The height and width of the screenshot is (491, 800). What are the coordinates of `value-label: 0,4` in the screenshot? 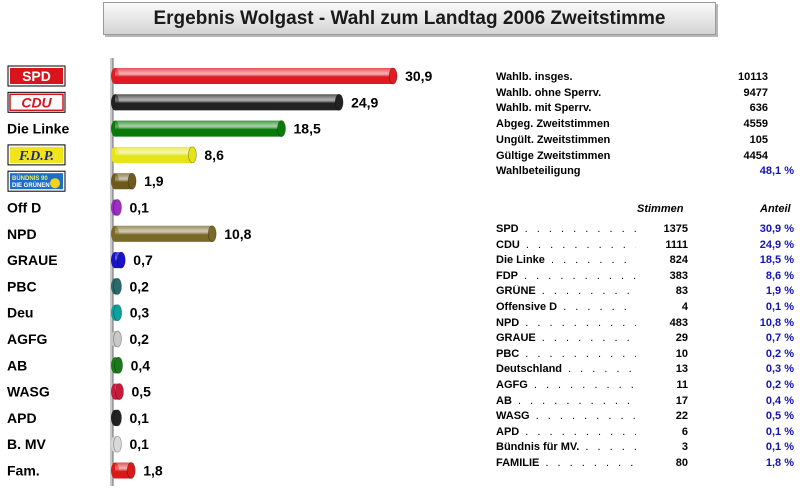 It's located at (141, 365).